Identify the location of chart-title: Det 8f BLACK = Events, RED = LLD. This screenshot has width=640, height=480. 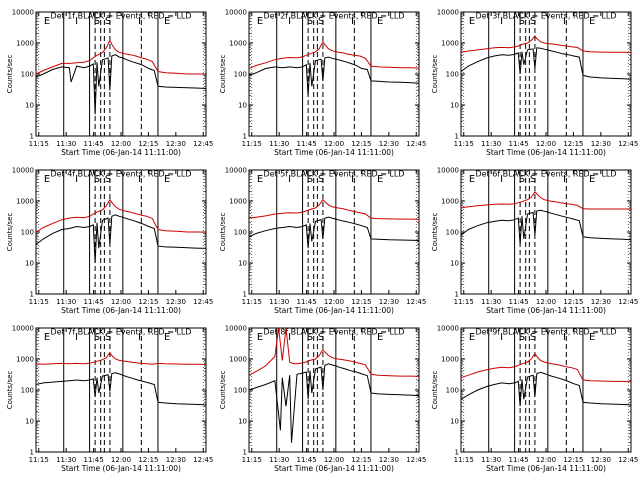
(333, 332).